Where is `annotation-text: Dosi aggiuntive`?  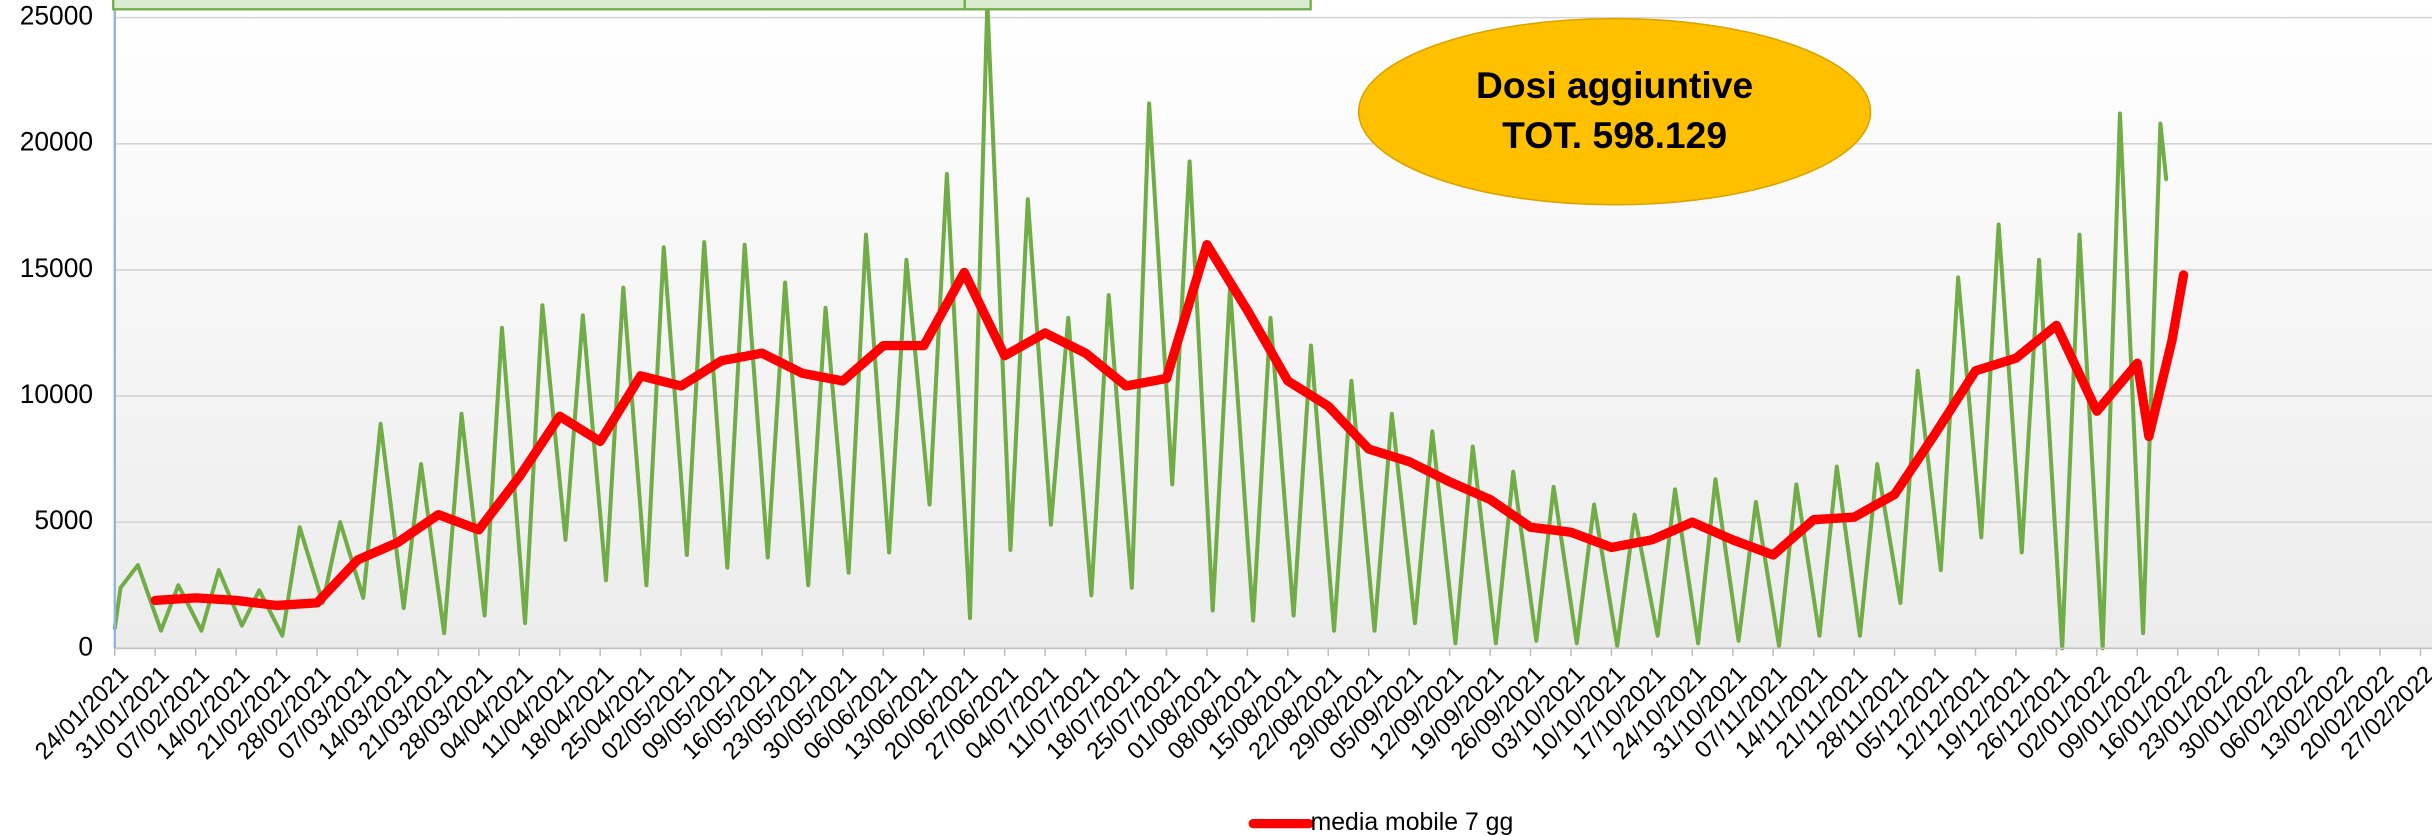 annotation-text: Dosi aggiuntive is located at coordinates (1614, 85).